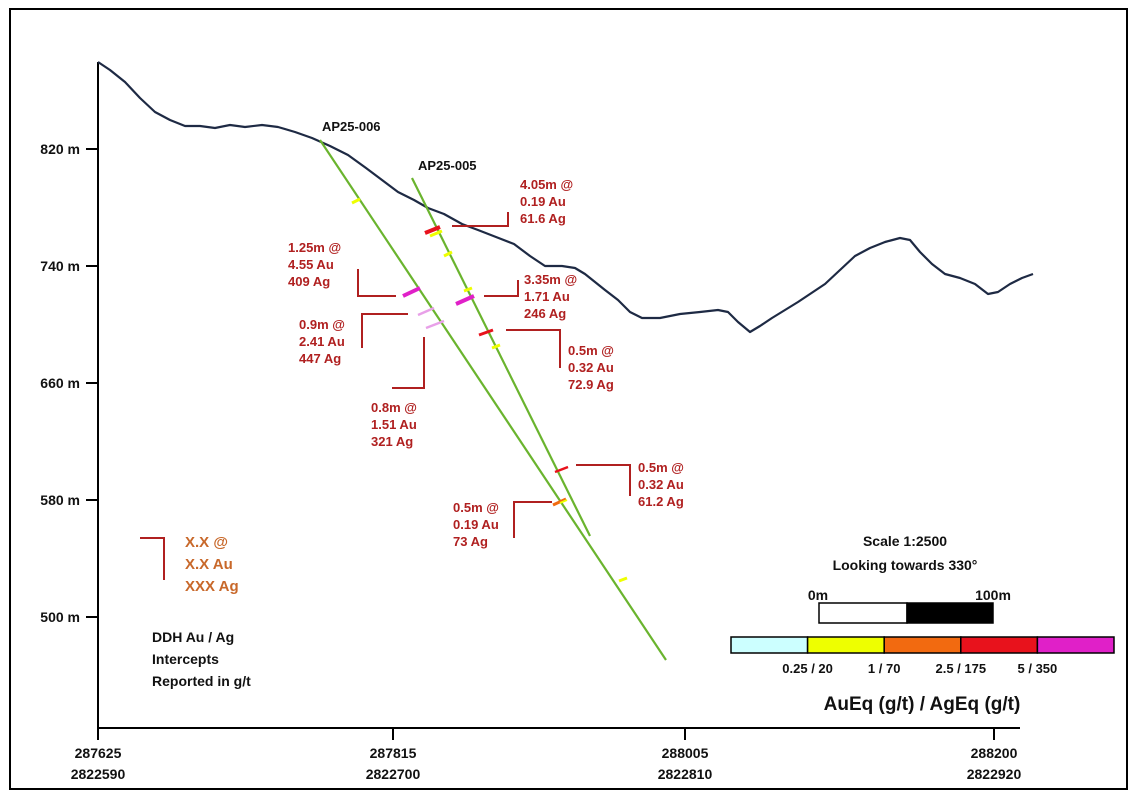  Describe the element at coordinates (685, 753) in the screenshot. I see `x-tick-easting: 288005` at that location.